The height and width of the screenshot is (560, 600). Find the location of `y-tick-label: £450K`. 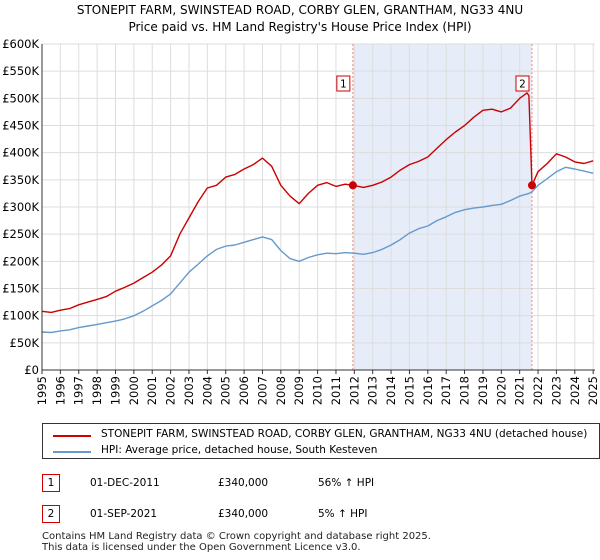

y-tick-label: £450K is located at coordinates (20, 126).